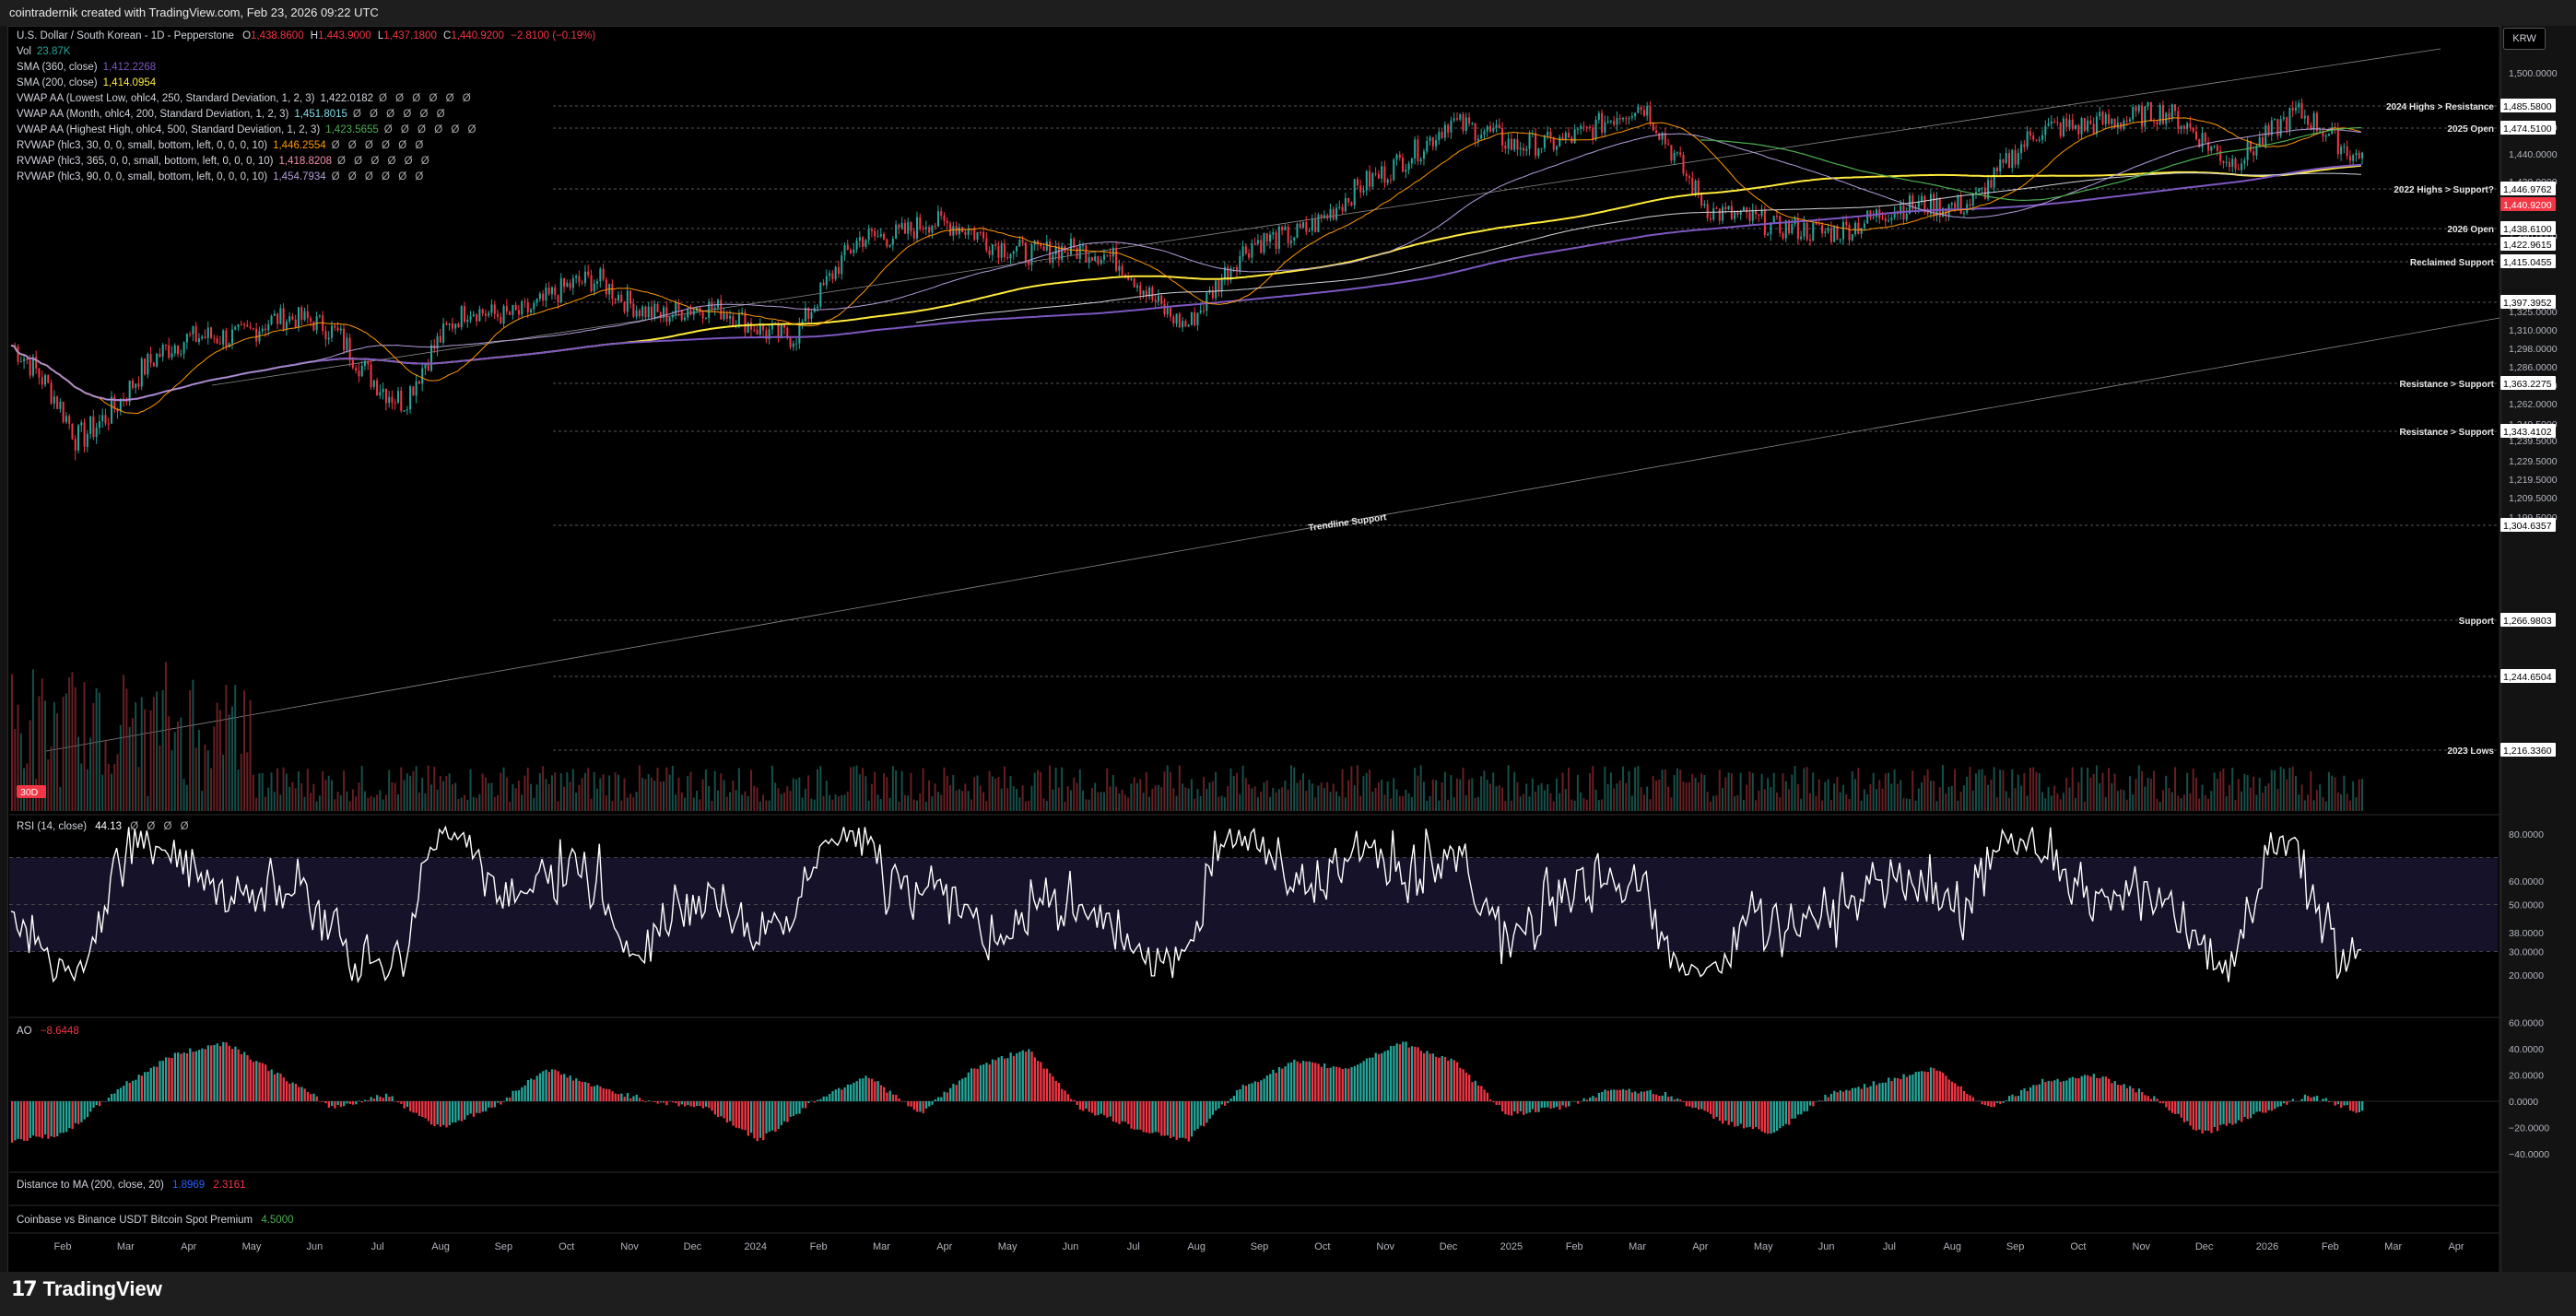 The width and height of the screenshot is (2576, 1316). What do you see at coordinates (161, 826) in the screenshot?
I see `rsi-settings-icons: Ø Ø Ø Ø` at bounding box center [161, 826].